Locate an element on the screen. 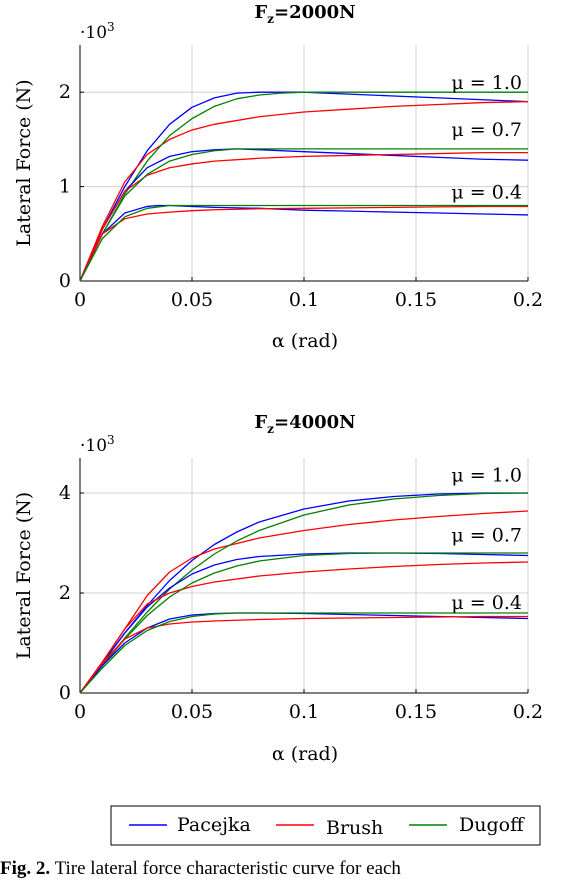 The image size is (578, 880). legend-frame is located at coordinates (325, 825).